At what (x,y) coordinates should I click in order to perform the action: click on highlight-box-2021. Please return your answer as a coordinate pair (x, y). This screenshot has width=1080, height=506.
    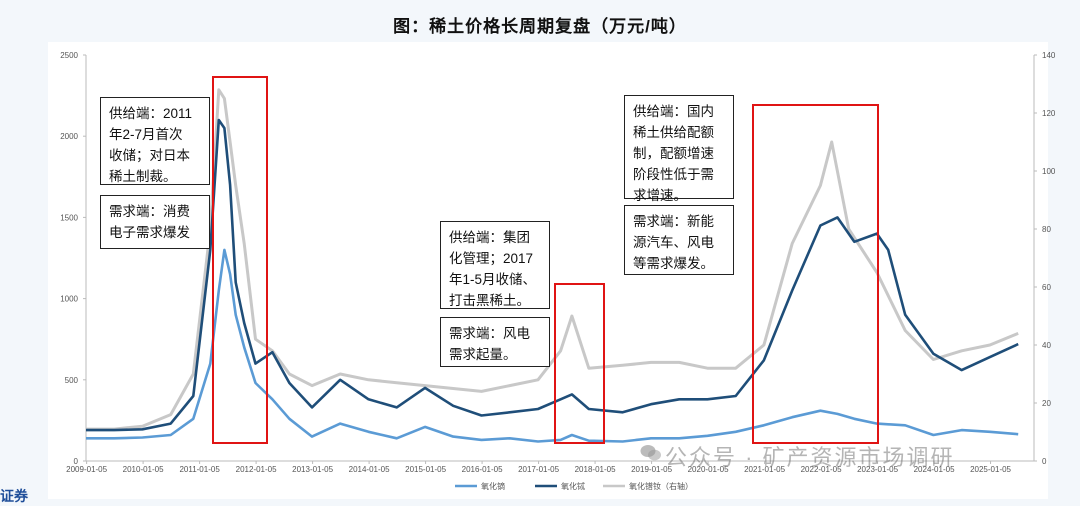
    Looking at the image, I should click on (815, 274).